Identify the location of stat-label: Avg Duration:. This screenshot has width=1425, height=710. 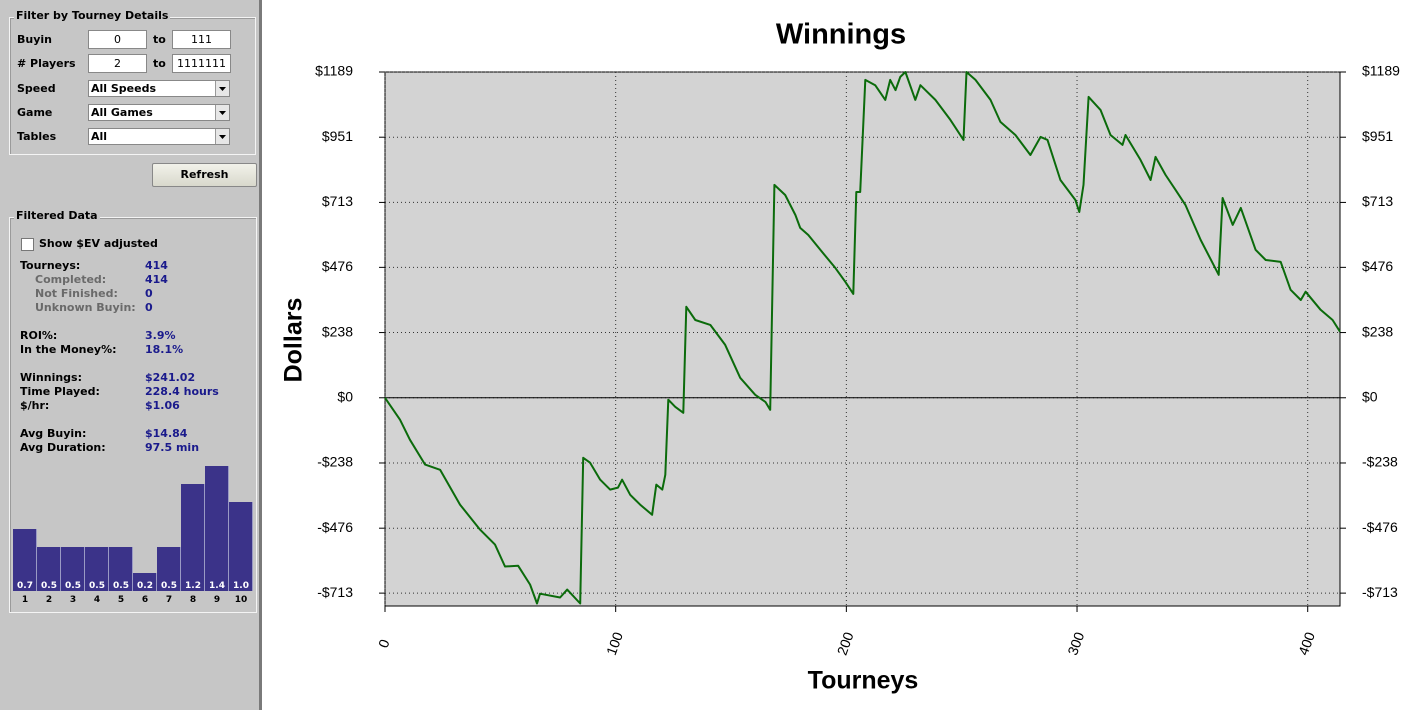
(63, 447).